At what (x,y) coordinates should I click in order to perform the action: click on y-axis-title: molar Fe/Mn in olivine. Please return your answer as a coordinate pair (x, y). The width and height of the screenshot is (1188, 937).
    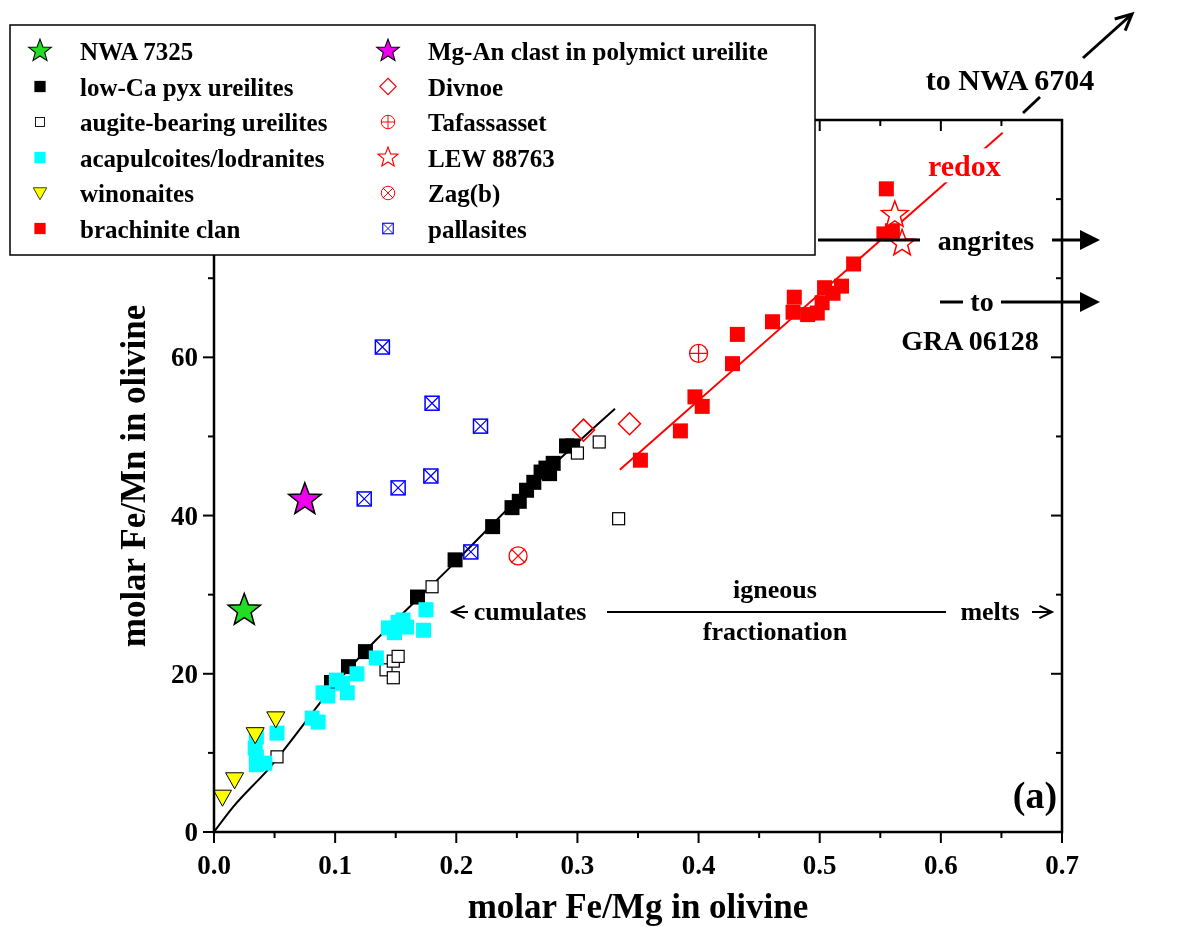
    Looking at the image, I should click on (133, 476).